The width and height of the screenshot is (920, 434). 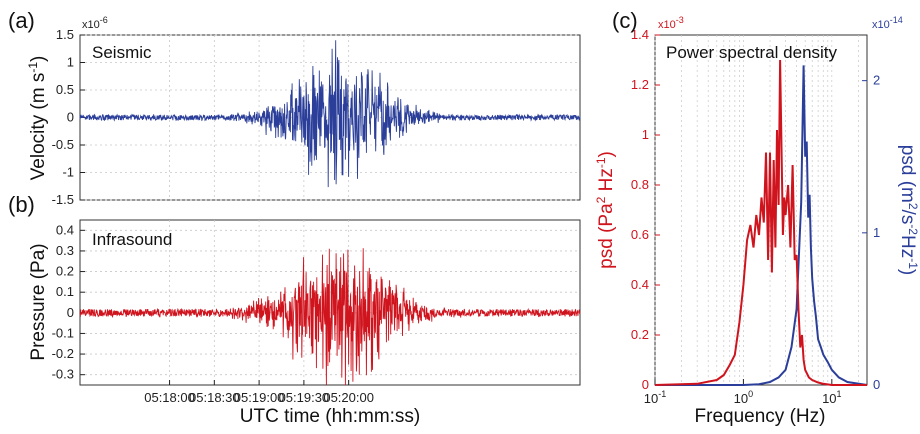 I want to click on psd-left-y-tick-label: 0.6, so click(x=640, y=234).